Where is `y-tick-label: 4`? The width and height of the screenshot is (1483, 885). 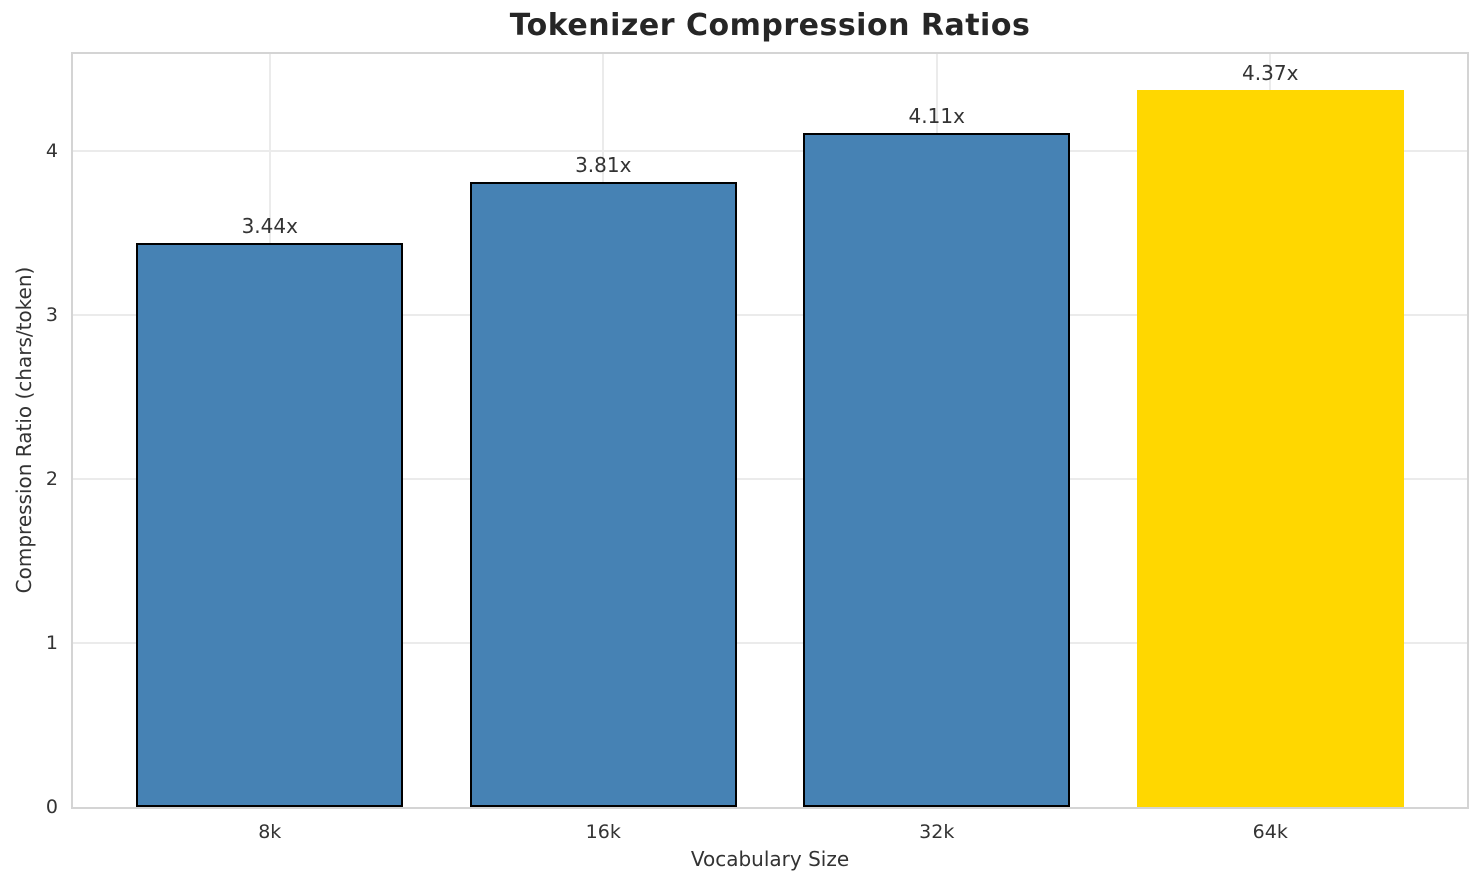
y-tick-label: 4 is located at coordinates (51, 150).